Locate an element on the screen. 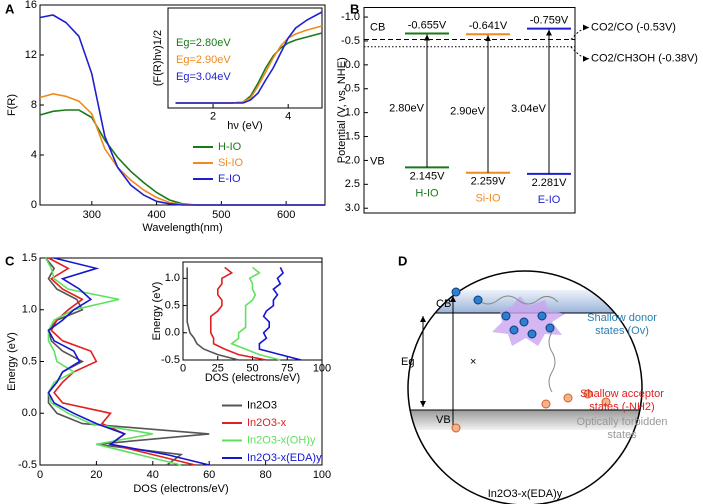  legend-label: H-IO is located at coordinates (230, 147).